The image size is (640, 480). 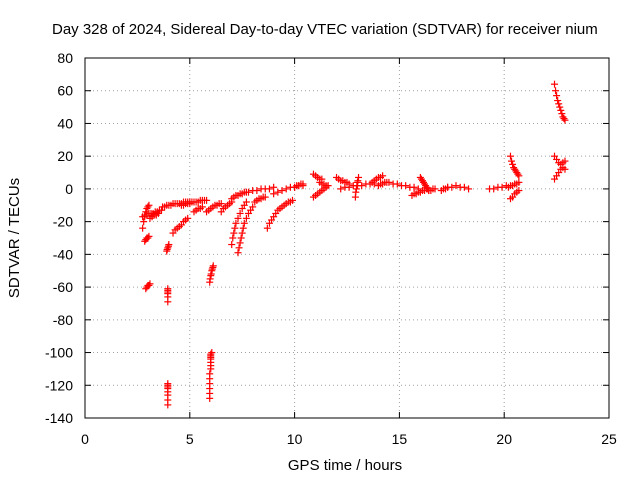 I want to click on y-tick-label: 80, so click(x=65, y=58).